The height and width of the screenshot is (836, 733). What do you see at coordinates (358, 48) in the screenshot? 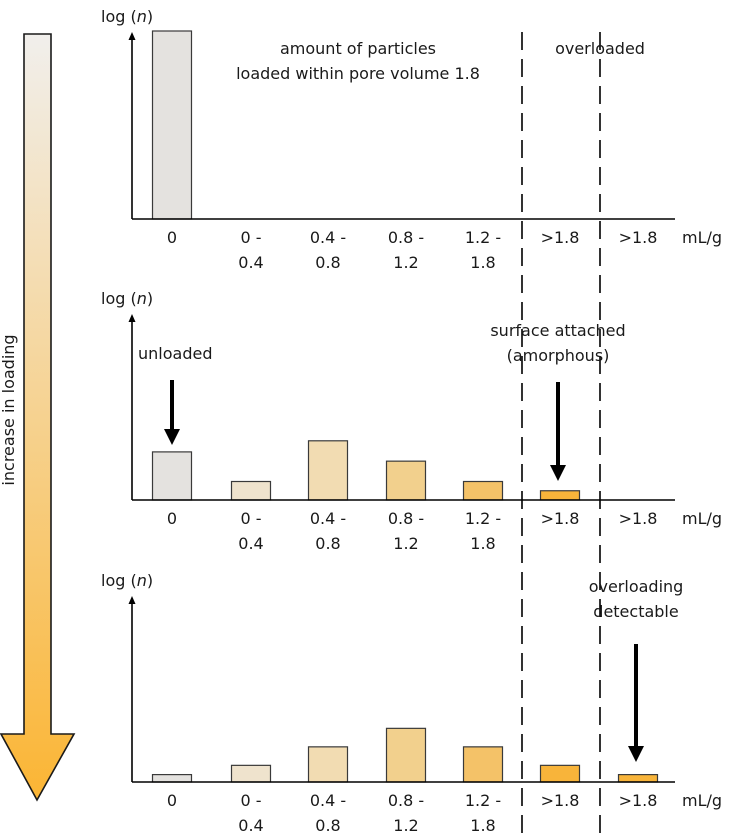
I see `annotation-text: amount of particles` at bounding box center [358, 48].